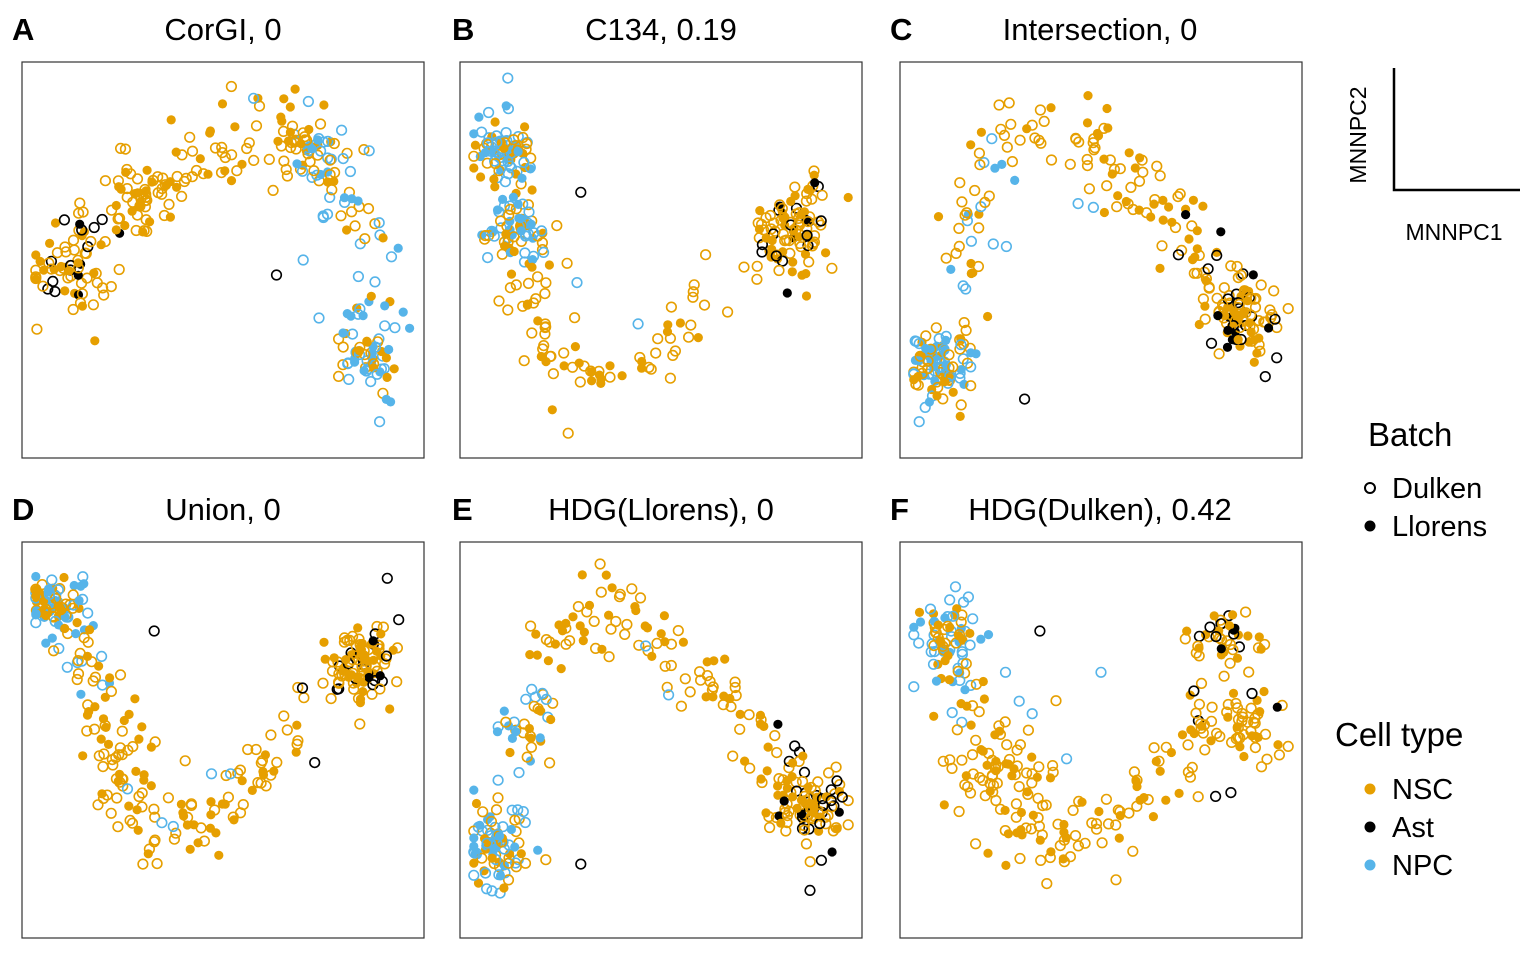  Describe the element at coordinates (901, 29) in the screenshot. I see `panel-letter-c: C` at that location.